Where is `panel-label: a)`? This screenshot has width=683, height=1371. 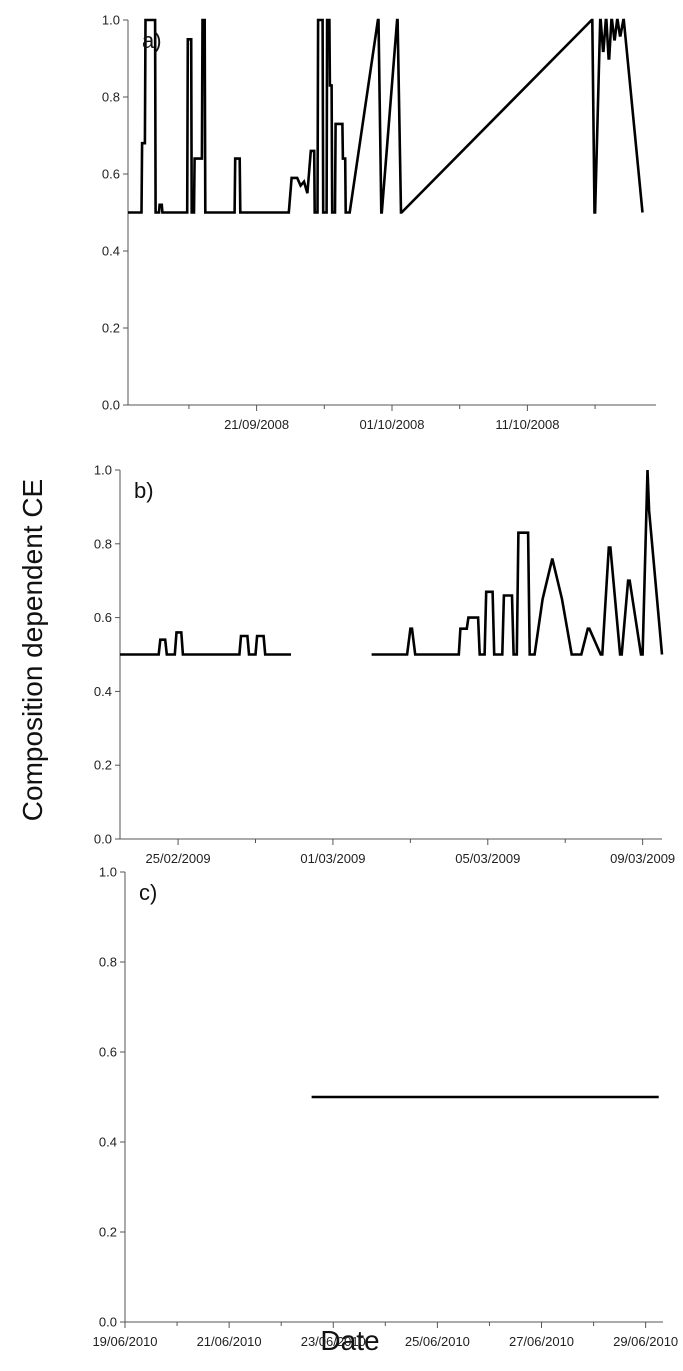
panel-label: a) is located at coordinates (152, 40).